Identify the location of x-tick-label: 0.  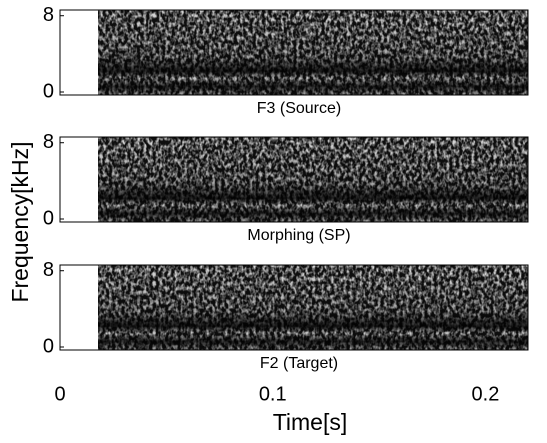
(59, 394).